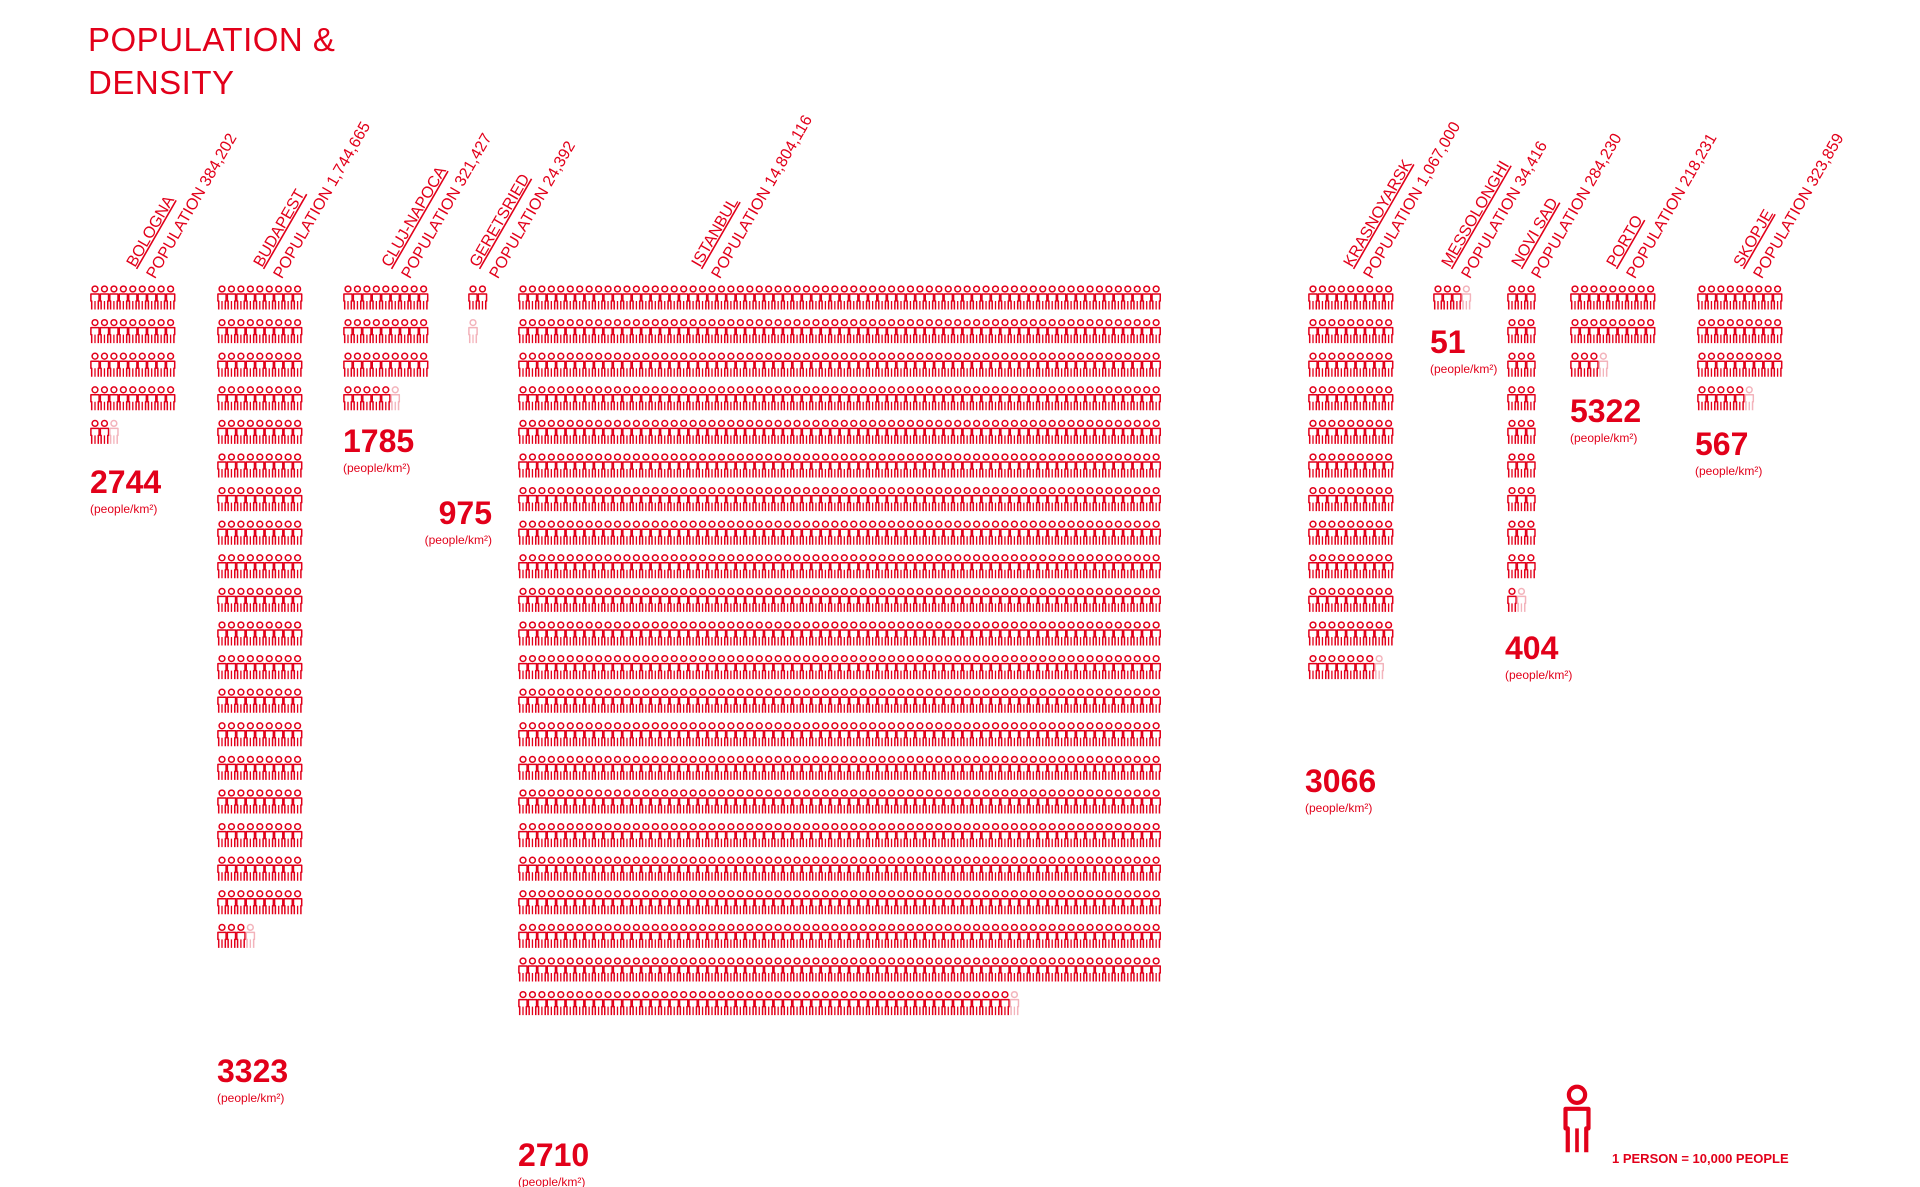 The width and height of the screenshot is (1920, 1187). I want to click on city-population: POPULATION 14,804,116, so click(762, 196).